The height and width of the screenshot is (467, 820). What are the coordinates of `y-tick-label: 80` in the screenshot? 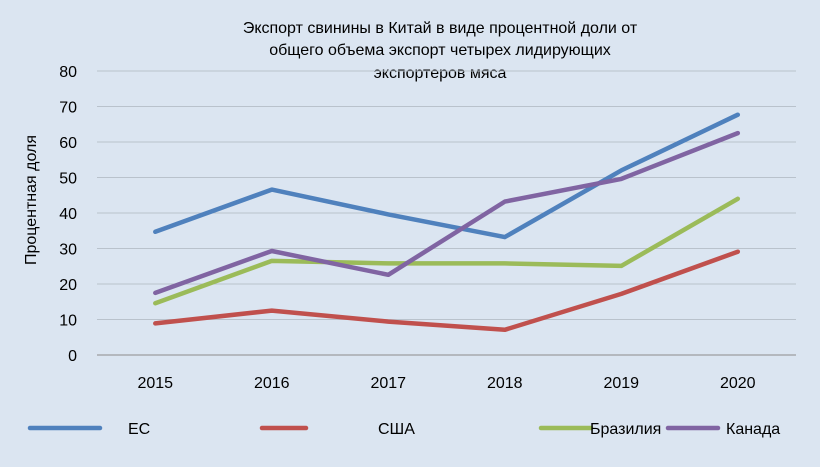 It's located at (68, 72).